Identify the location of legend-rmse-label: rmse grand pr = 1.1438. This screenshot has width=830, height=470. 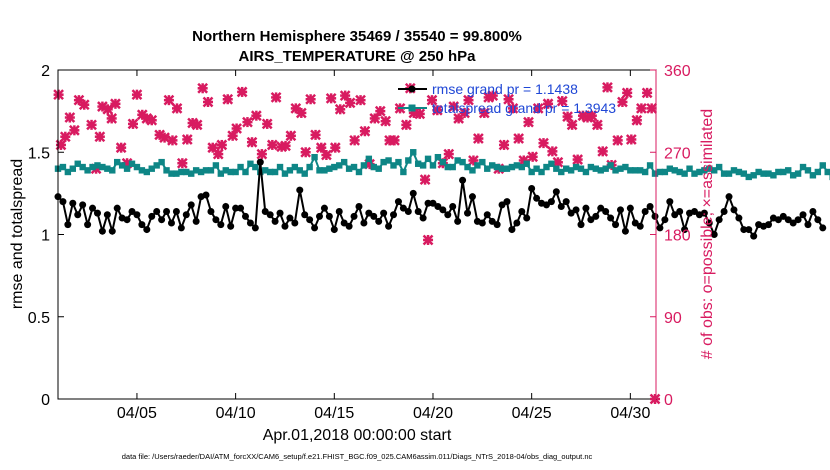
(505, 89).